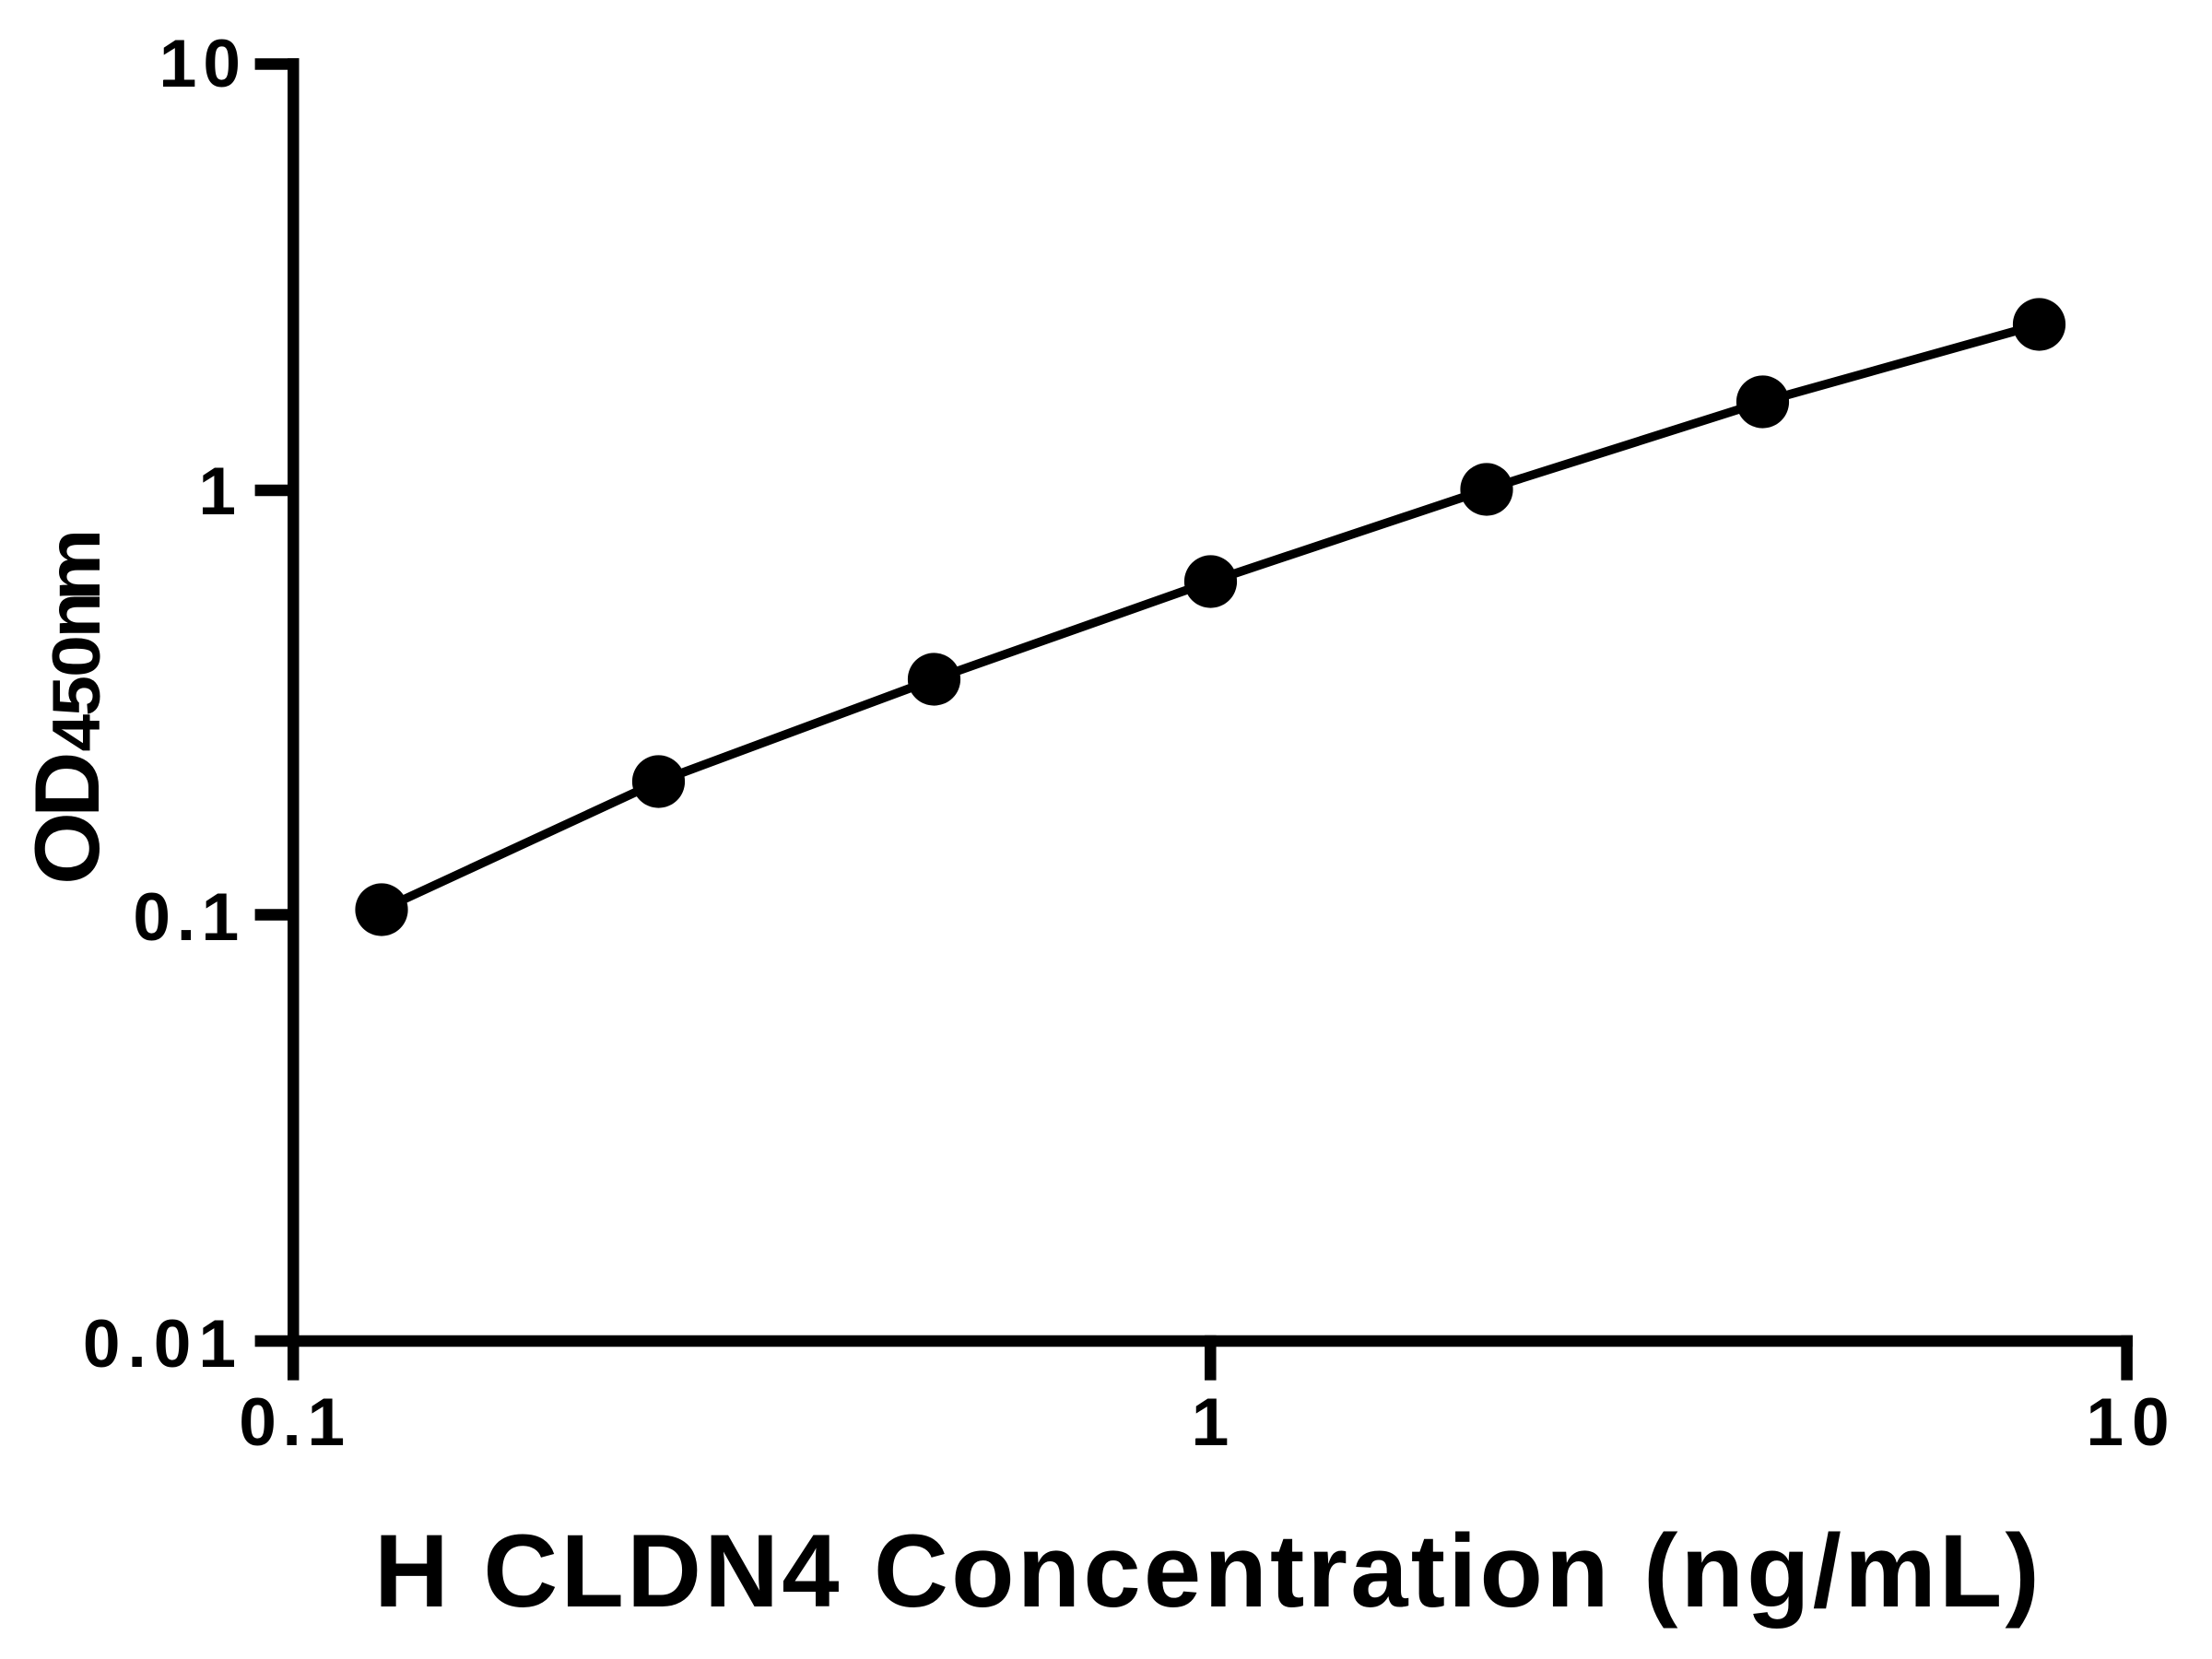 This screenshot has height=1659, width=2212. Describe the element at coordinates (1208, 1571) in the screenshot. I see `svg-text: H CLDN4 Concentration (ng/mL)` at that location.